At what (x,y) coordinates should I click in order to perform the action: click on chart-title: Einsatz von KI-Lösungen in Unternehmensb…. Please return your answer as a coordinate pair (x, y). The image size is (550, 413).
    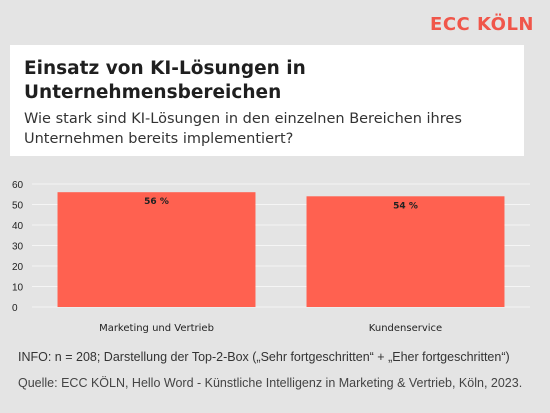
    Looking at the image, I should click on (165, 80).